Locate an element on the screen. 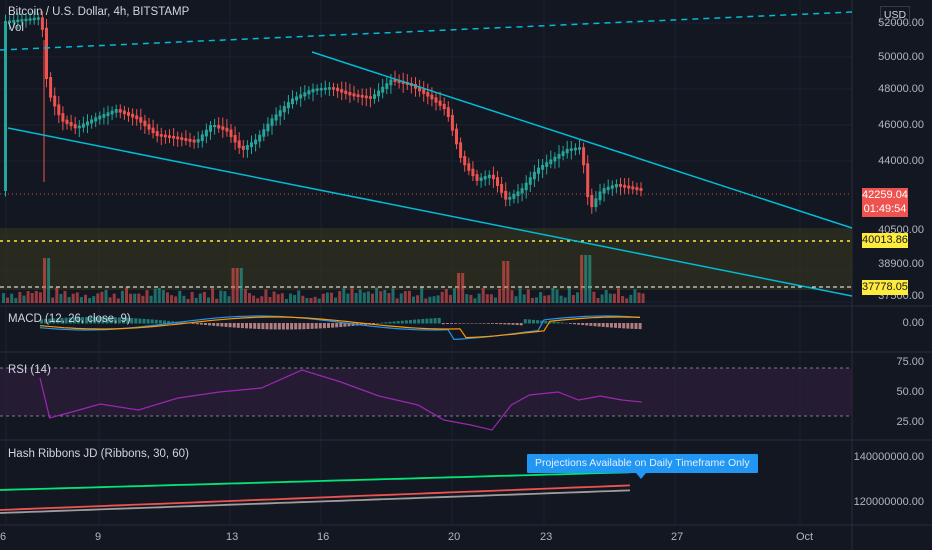  hash-ribbon-red is located at coordinates (315, 497).